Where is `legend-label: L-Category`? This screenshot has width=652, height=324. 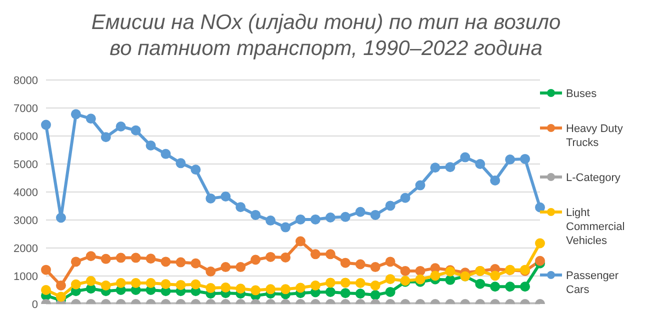
legend-label: L-Category is located at coordinates (593, 178).